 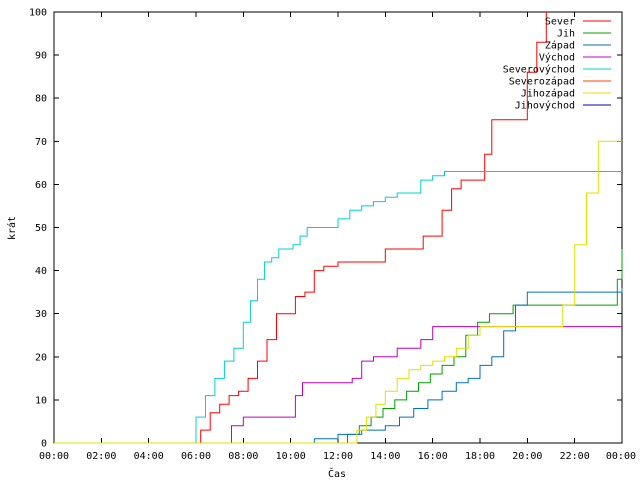 I want to click on x-tick-label: 18:00, so click(x=480, y=456).